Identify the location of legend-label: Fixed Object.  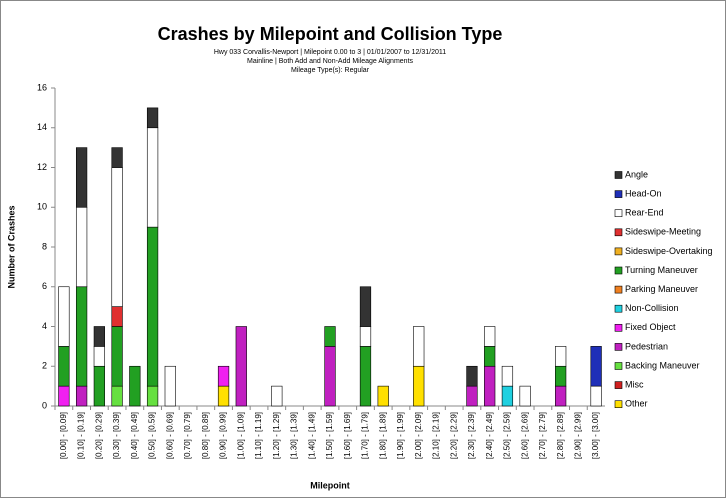
(650, 327).